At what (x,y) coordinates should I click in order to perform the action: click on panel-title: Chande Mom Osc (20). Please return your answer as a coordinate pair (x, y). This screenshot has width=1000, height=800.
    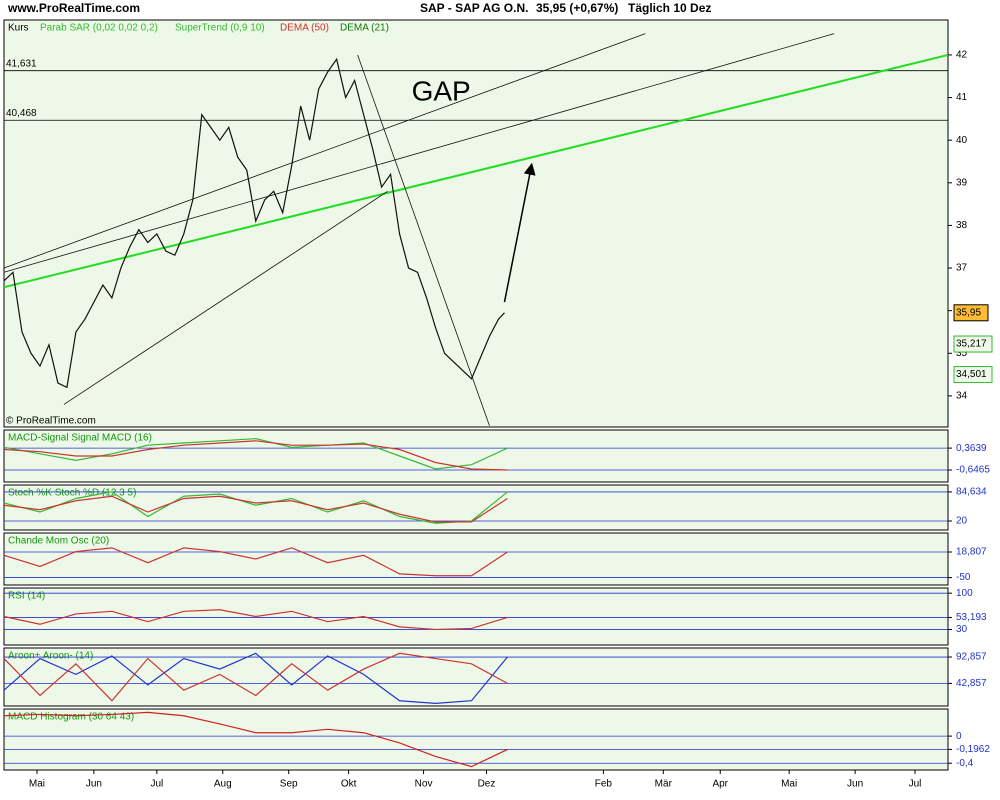
    Looking at the image, I should click on (58, 541).